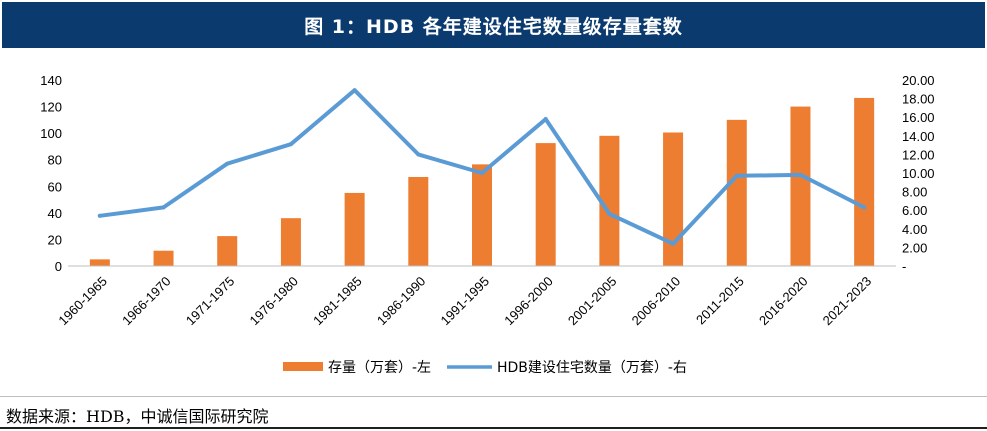  Describe the element at coordinates (918, 80) in the screenshot. I see `right-tick-label: 20.00` at that location.